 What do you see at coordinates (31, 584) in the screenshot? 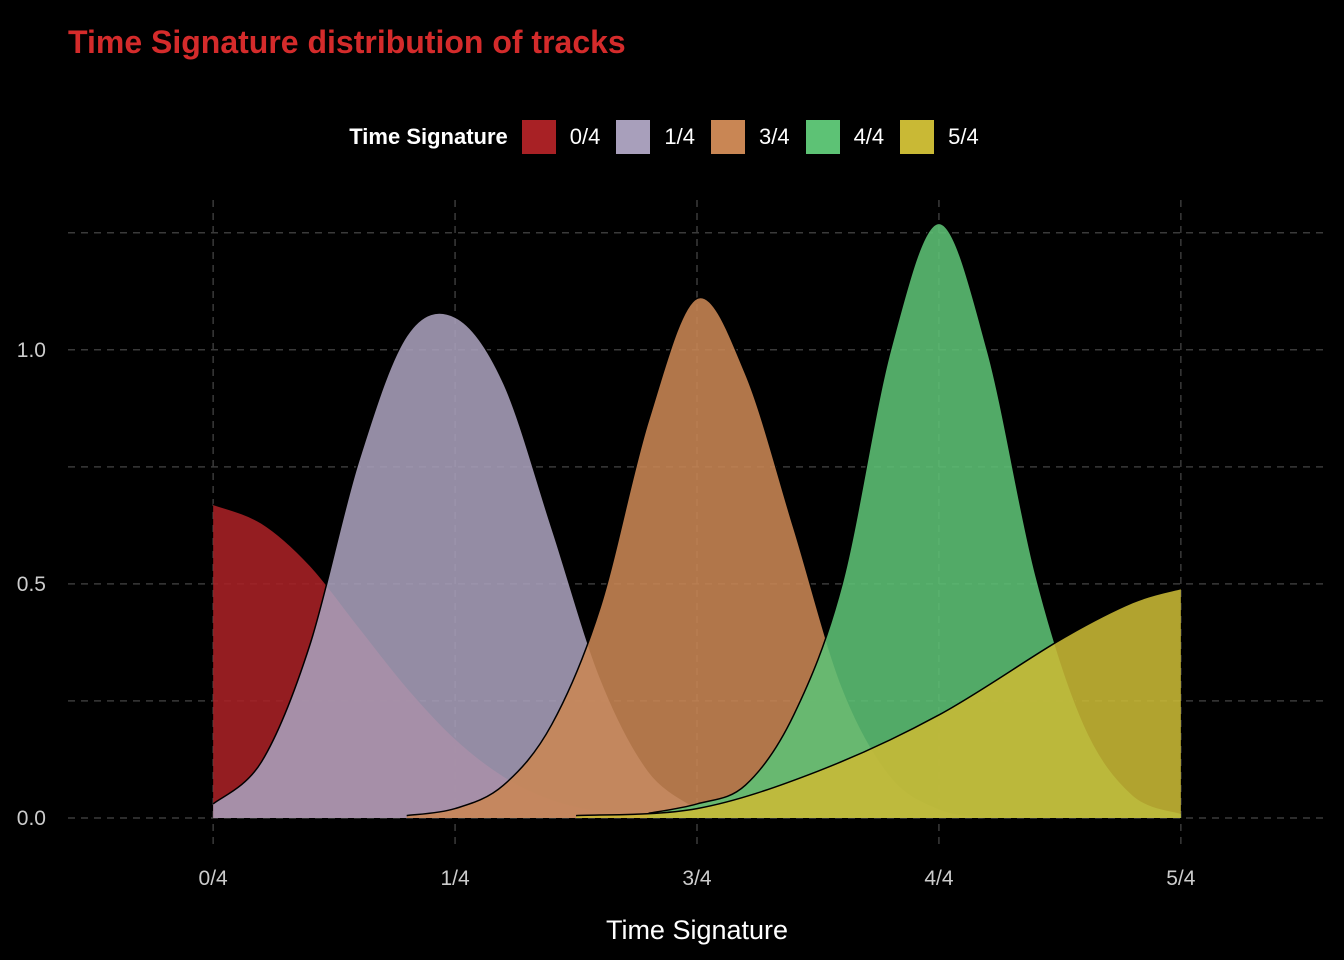
I see `y-tick-label: 0.5` at bounding box center [31, 584].